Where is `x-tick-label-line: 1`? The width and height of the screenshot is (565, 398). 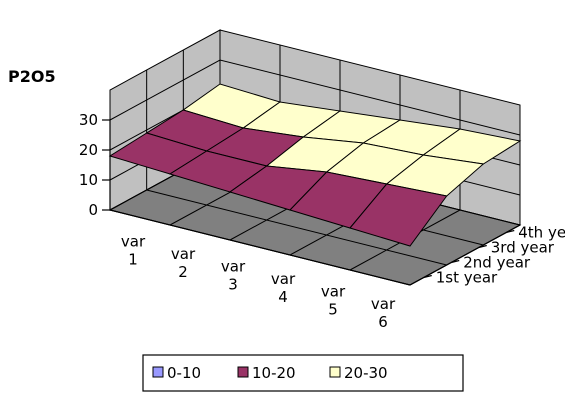 x-tick-label-line: 1 is located at coordinates (133, 259).